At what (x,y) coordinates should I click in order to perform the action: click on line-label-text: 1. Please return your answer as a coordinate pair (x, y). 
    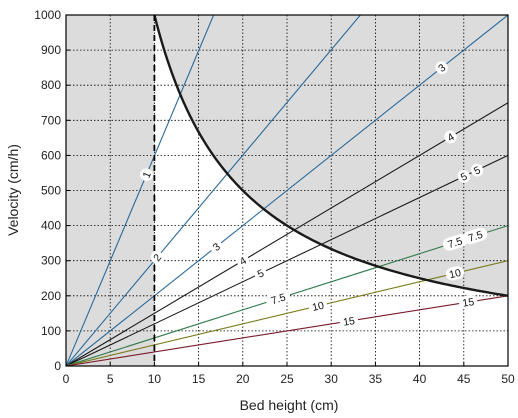
    Looking at the image, I should click on (147, 175).